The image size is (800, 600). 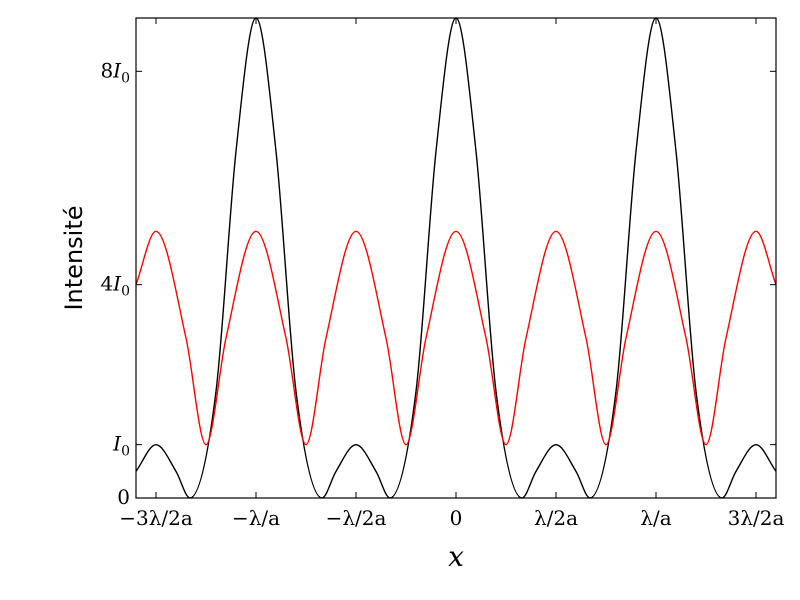 I want to click on y-tick-label: 8I0, so click(x=115, y=72).